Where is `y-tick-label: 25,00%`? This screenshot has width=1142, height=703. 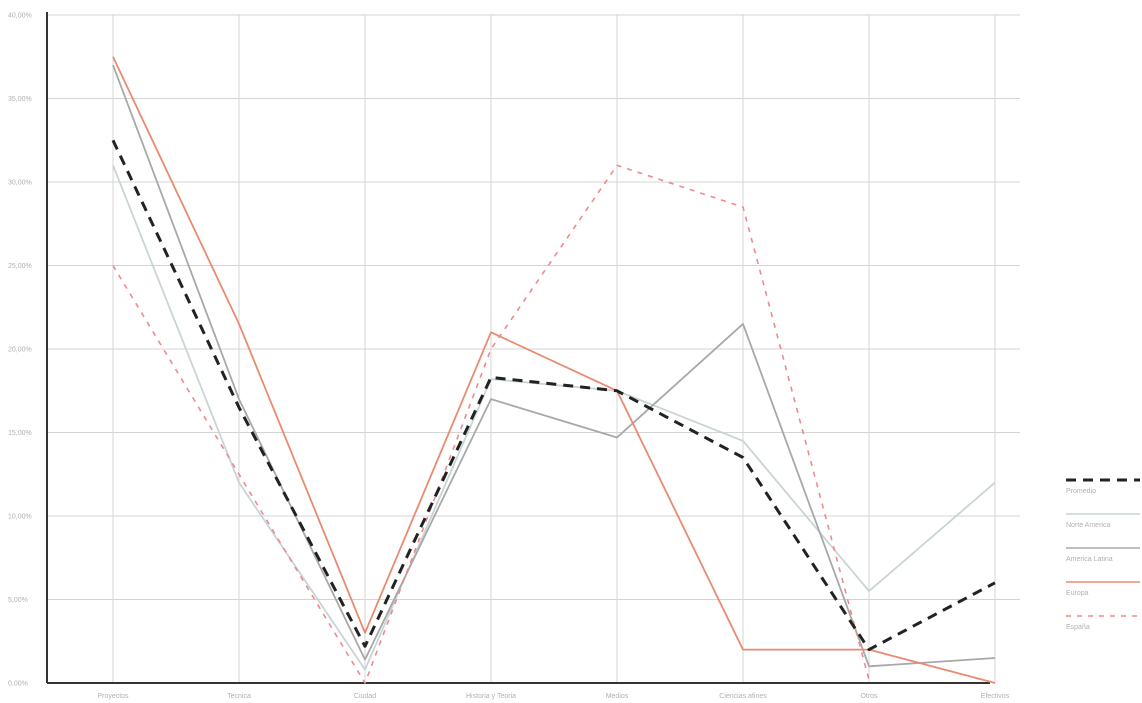
y-tick-label: 25,00% is located at coordinates (20, 266).